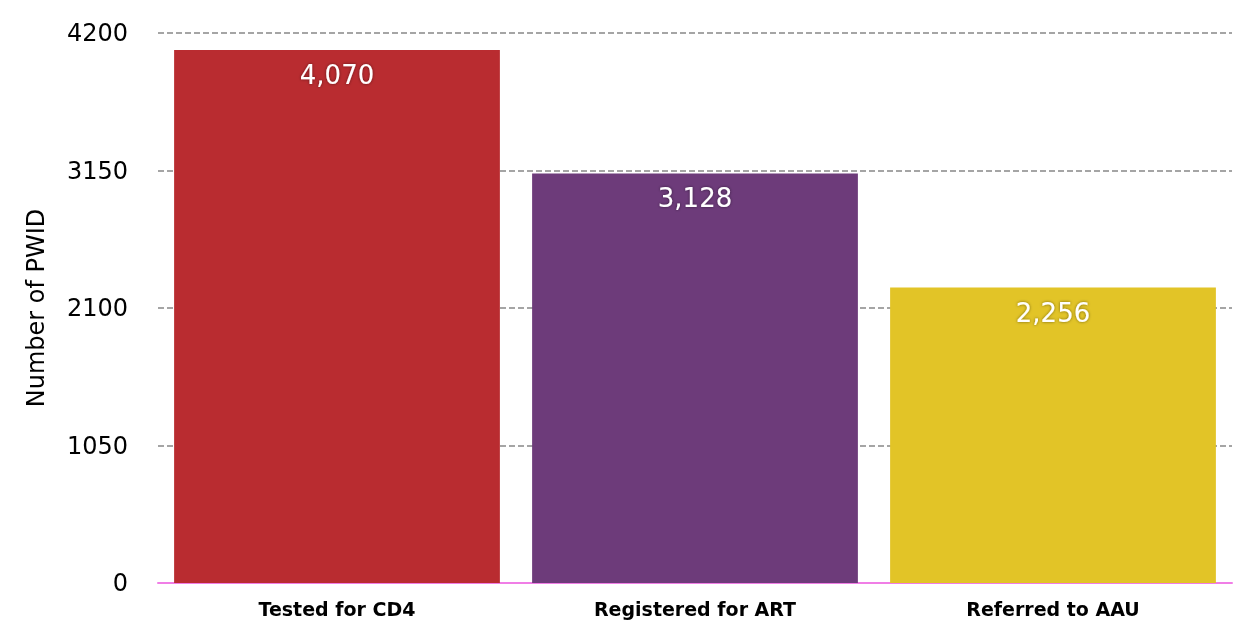 The image size is (1235, 623). Describe the element at coordinates (97, 308) in the screenshot. I see `y-tick-label: 2100` at that location.